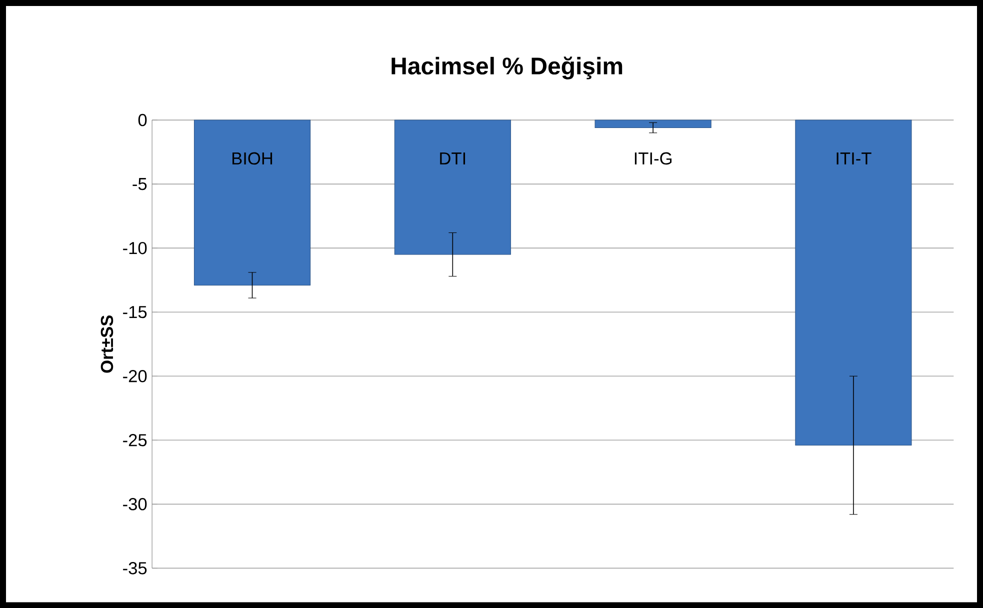 This screenshot has width=983, height=608. Describe the element at coordinates (252, 158) in the screenshot. I see `x-tick-label: BIOH` at that location.